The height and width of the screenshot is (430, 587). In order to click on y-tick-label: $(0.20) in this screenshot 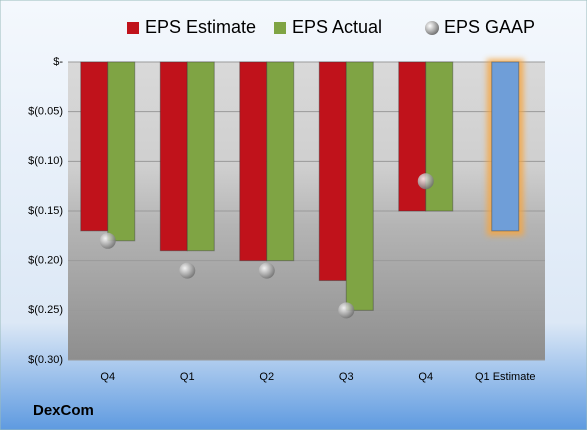, I will do `click(45, 261)`.